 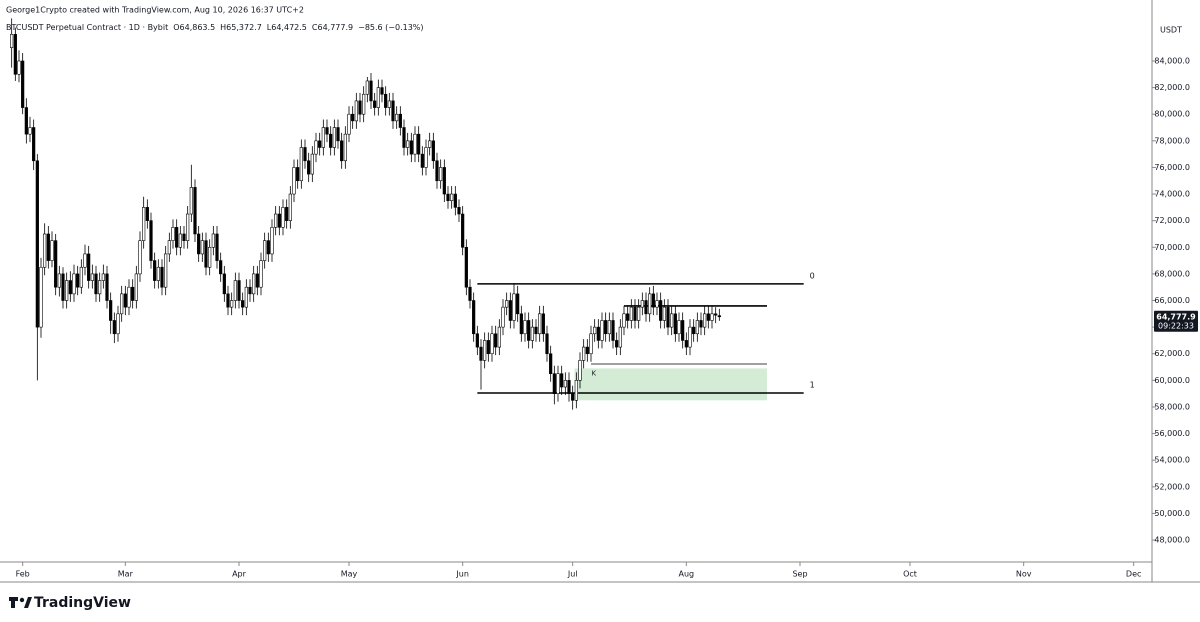 I want to click on y-tick-label: 72,000.0, so click(x=1172, y=220).